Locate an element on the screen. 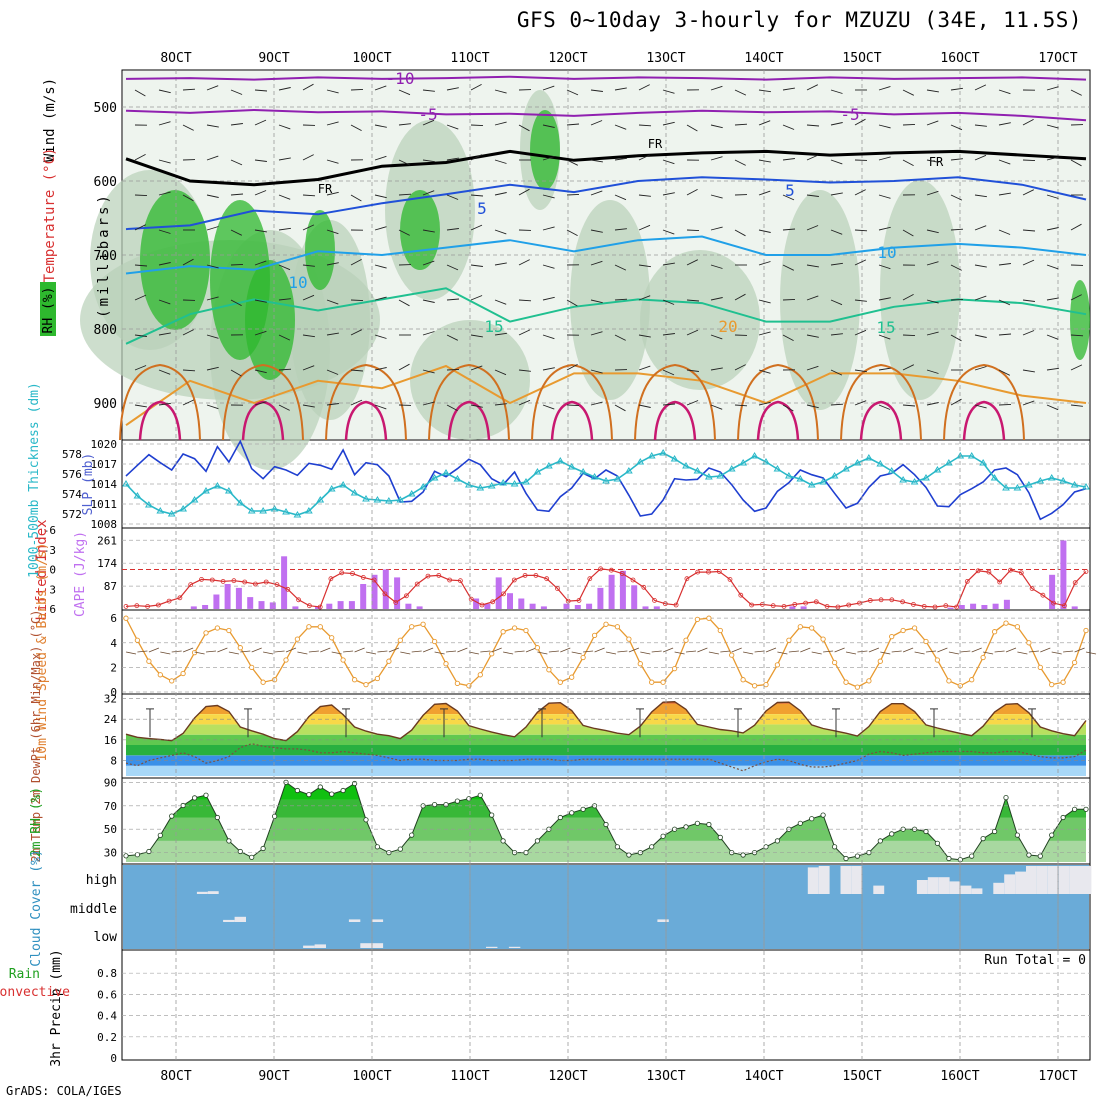 Image resolution: width=1100 pixels, height=1100 pixels. rh-tick-label: 70 is located at coordinates (110, 806).